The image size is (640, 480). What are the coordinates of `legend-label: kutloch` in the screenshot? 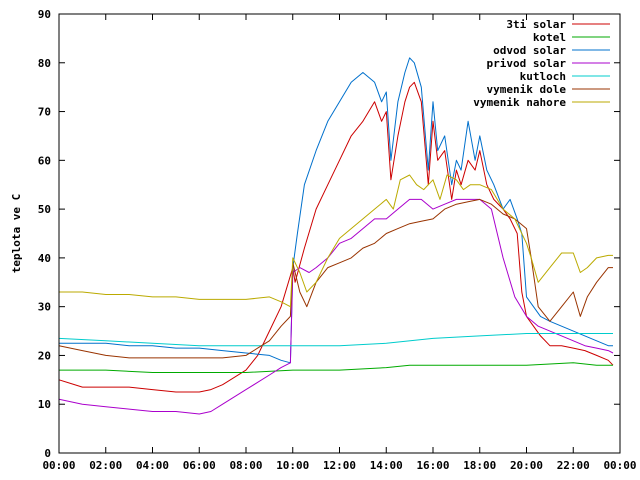 It's located at (543, 76).